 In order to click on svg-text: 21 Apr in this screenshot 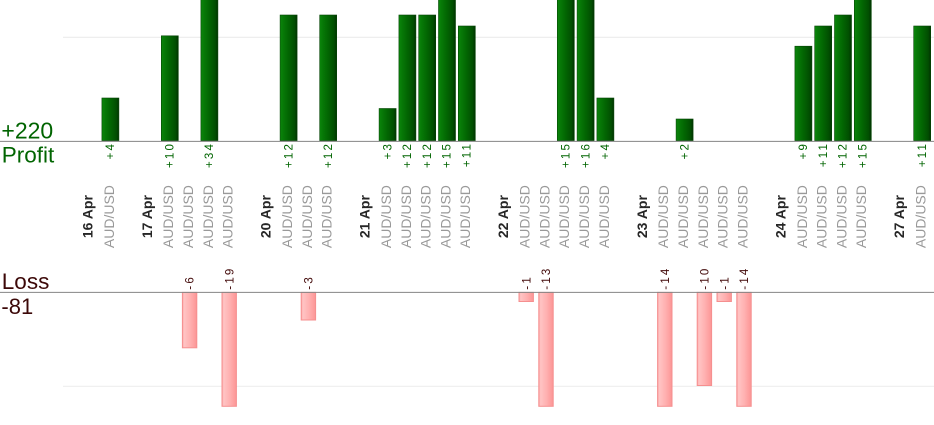, I will do `click(365, 217)`.